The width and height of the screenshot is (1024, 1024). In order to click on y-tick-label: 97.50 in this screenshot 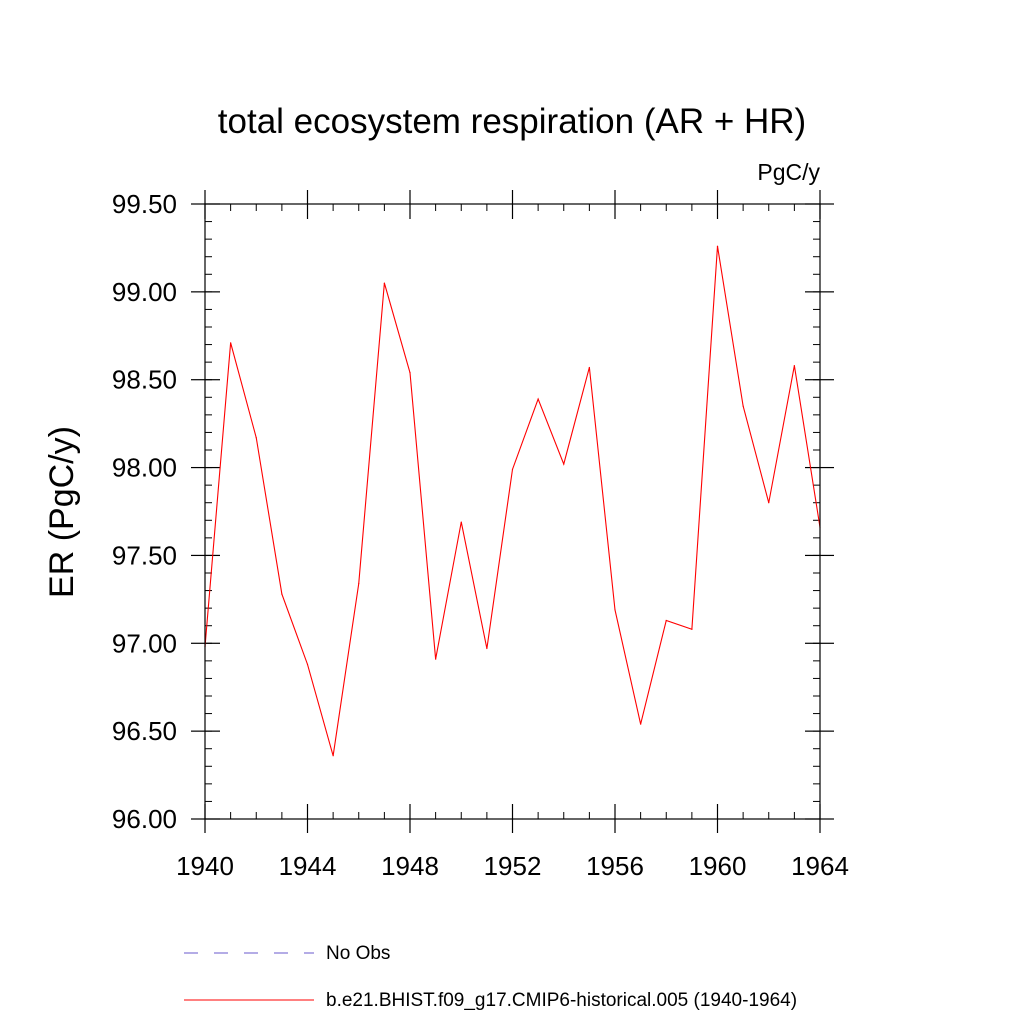, I will do `click(144, 555)`.